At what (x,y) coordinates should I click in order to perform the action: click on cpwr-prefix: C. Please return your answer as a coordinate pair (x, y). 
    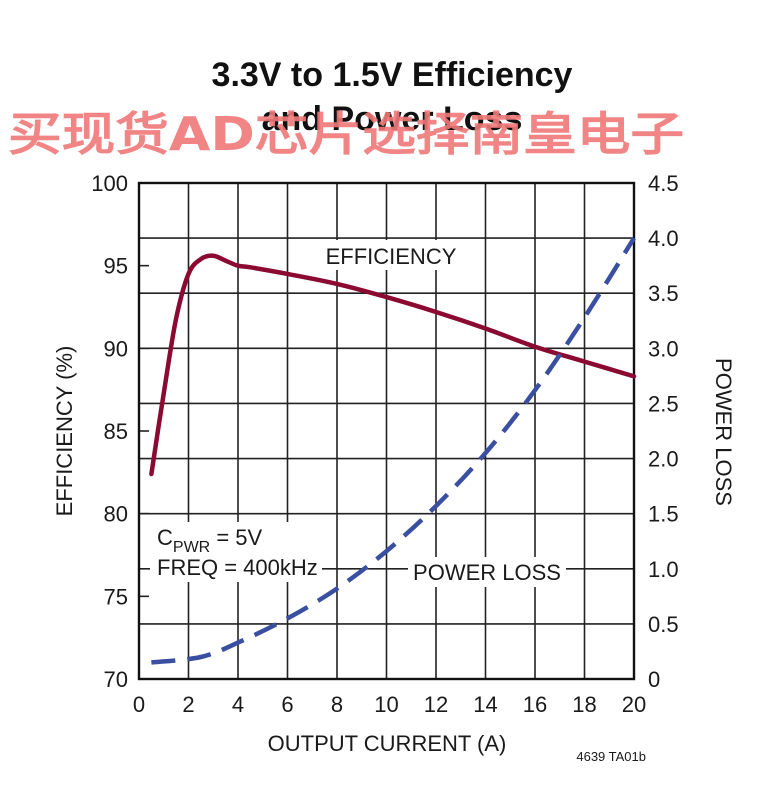
    Looking at the image, I should click on (165, 537).